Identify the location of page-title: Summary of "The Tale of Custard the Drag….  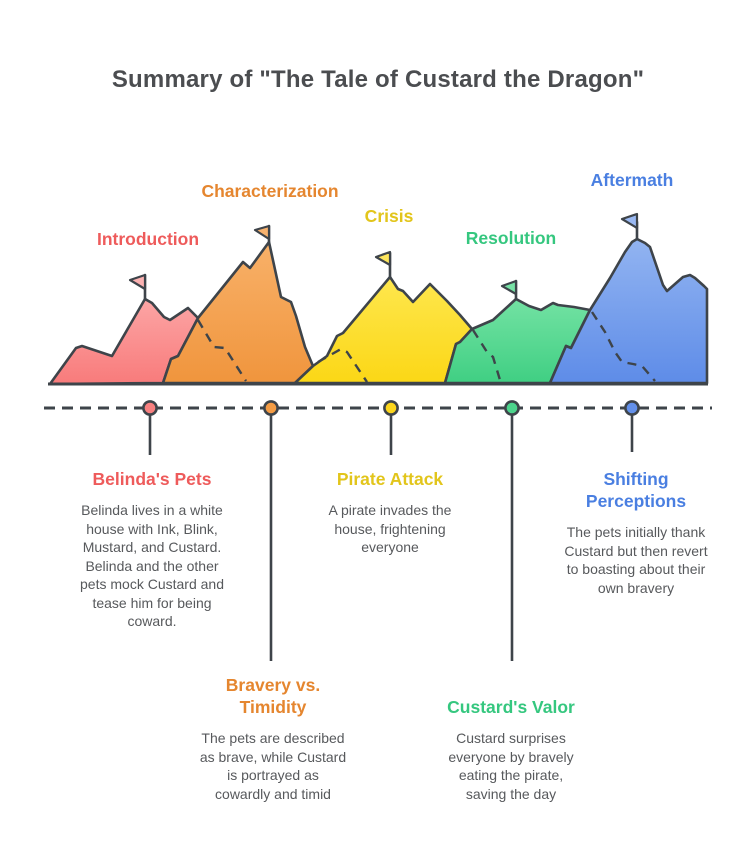
(378, 79).